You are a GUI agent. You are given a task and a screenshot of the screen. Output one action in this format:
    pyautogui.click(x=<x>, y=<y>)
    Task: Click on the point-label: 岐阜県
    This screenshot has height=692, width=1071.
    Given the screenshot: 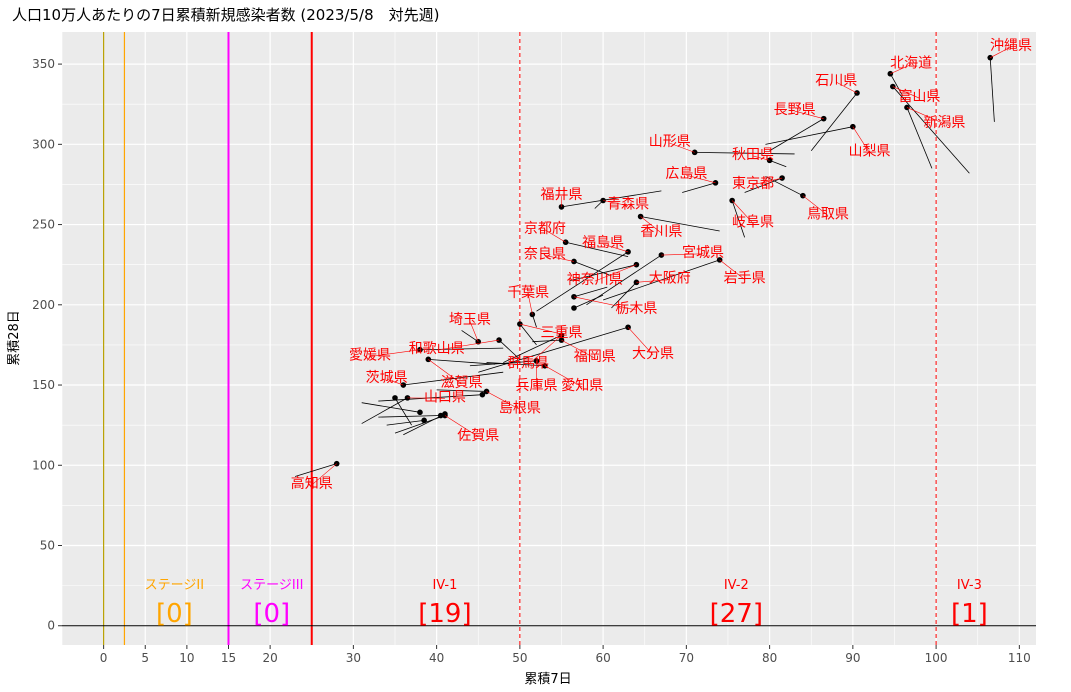 What is the action you would take?
    pyautogui.click(x=753, y=221)
    